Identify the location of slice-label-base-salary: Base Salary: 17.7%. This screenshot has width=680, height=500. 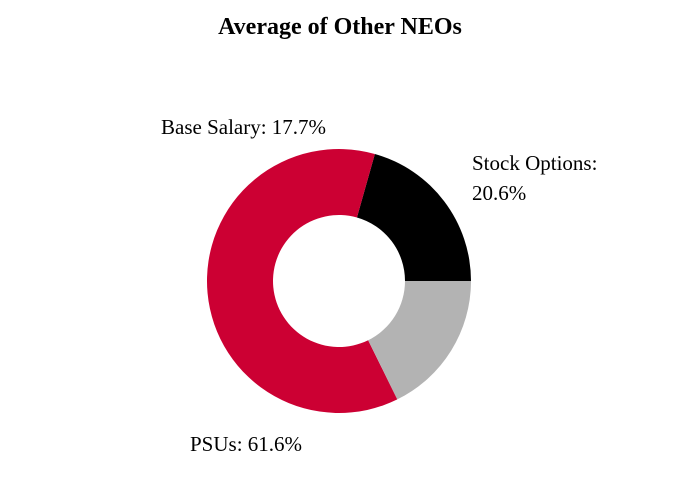
(243, 127).